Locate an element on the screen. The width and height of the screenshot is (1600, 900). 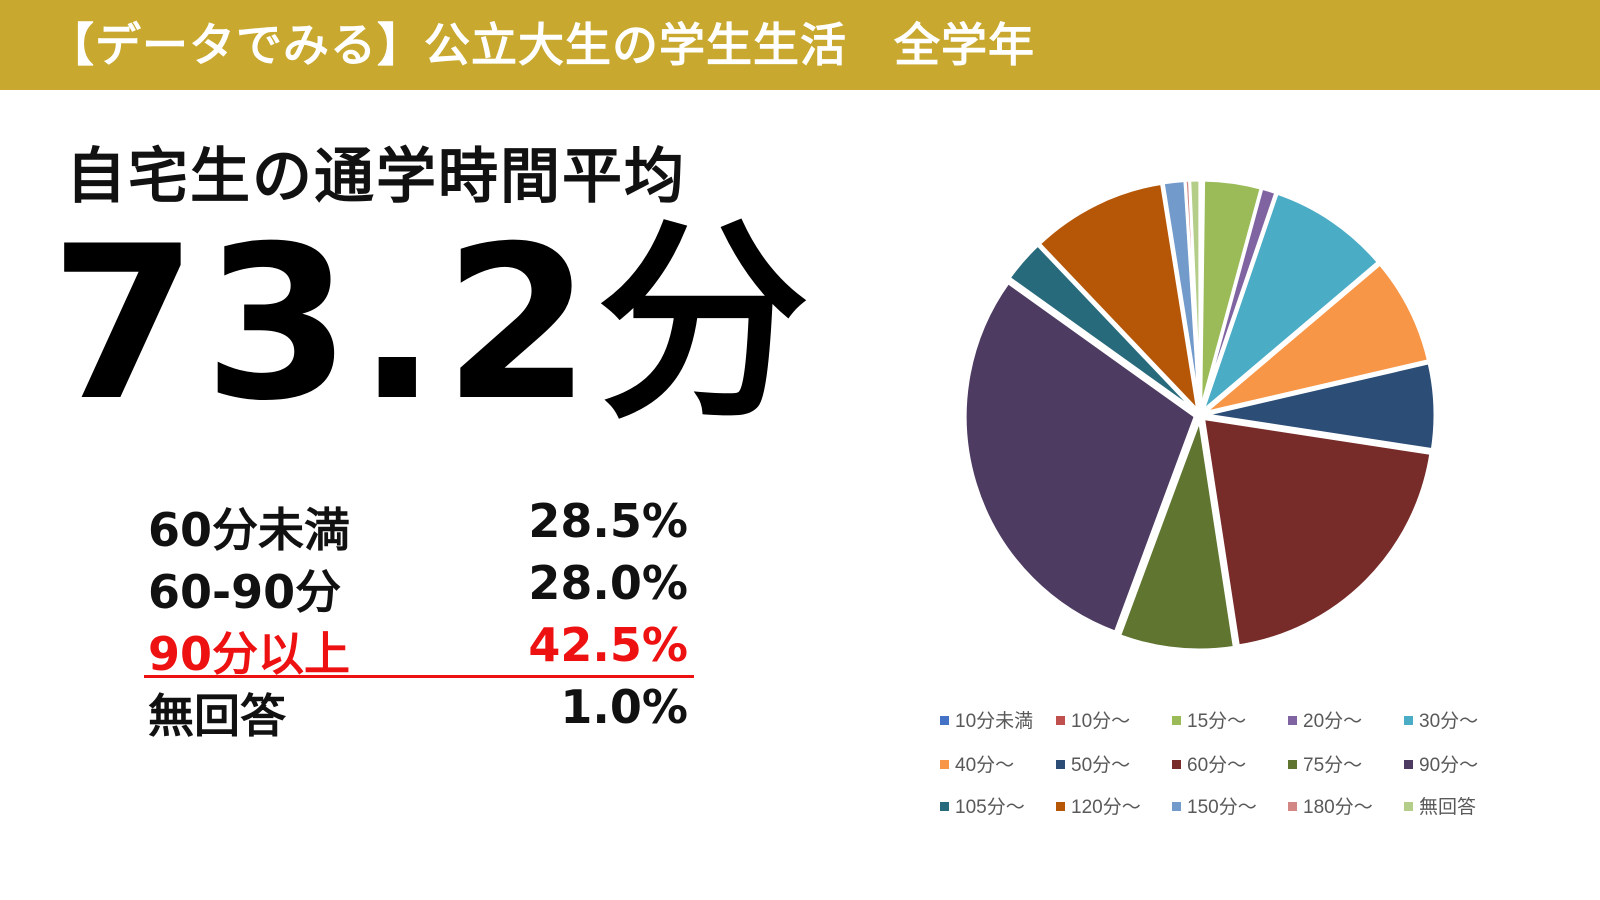
stat-label: 60-90分 is located at coordinates (245, 592).